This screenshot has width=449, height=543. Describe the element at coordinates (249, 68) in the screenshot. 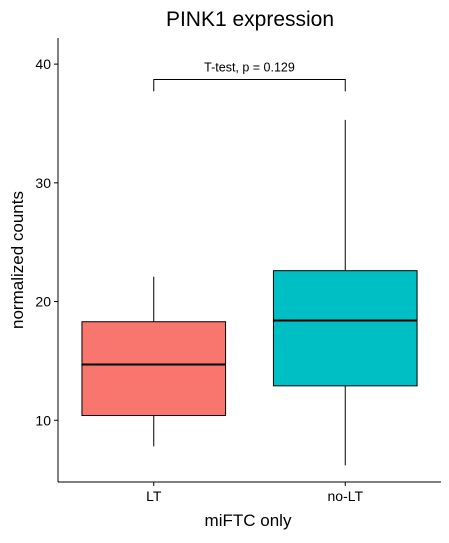

I see `significance-label: T-test, p = 0.129` at that location.